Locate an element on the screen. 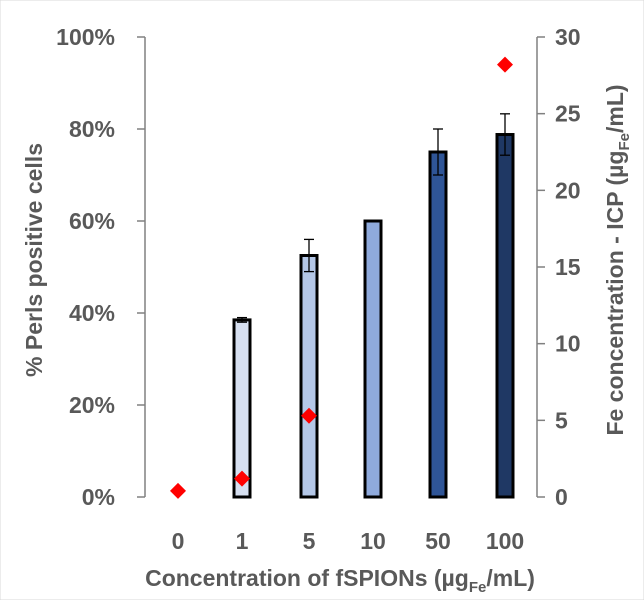 This screenshot has height=600, width=644. x-tick-label: 0 is located at coordinates (178, 541).